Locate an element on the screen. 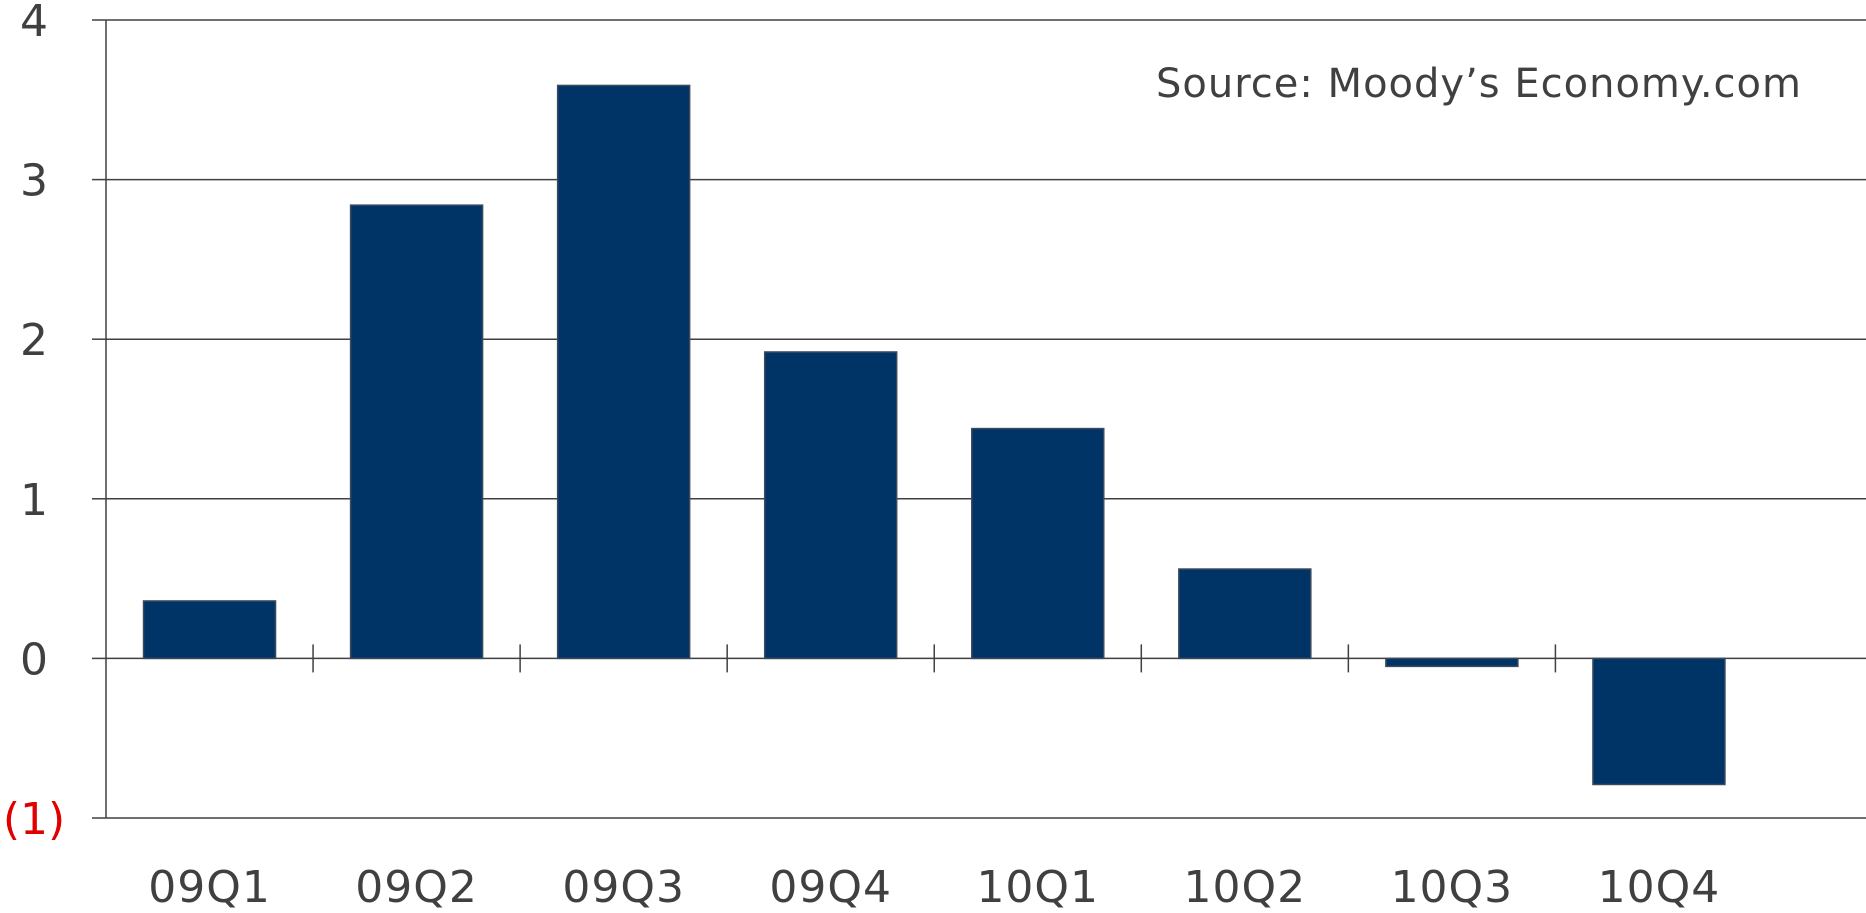 The height and width of the screenshot is (913, 1866). x-tick-label: 10Q3 is located at coordinates (1452, 885).